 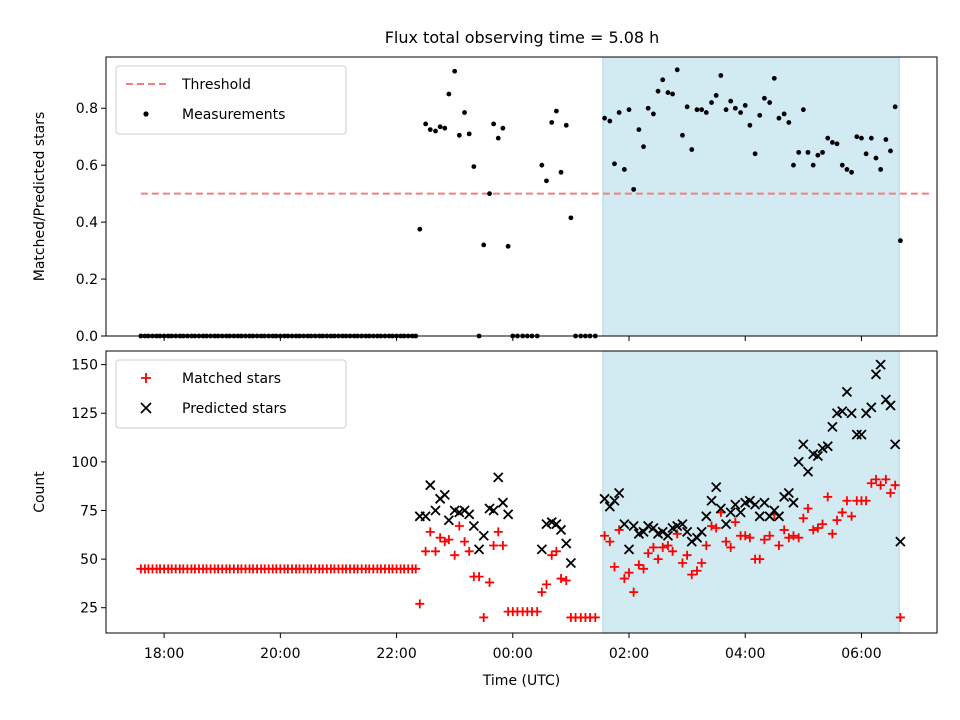 I want to click on x-tick-label: 20:00, so click(x=280, y=654).